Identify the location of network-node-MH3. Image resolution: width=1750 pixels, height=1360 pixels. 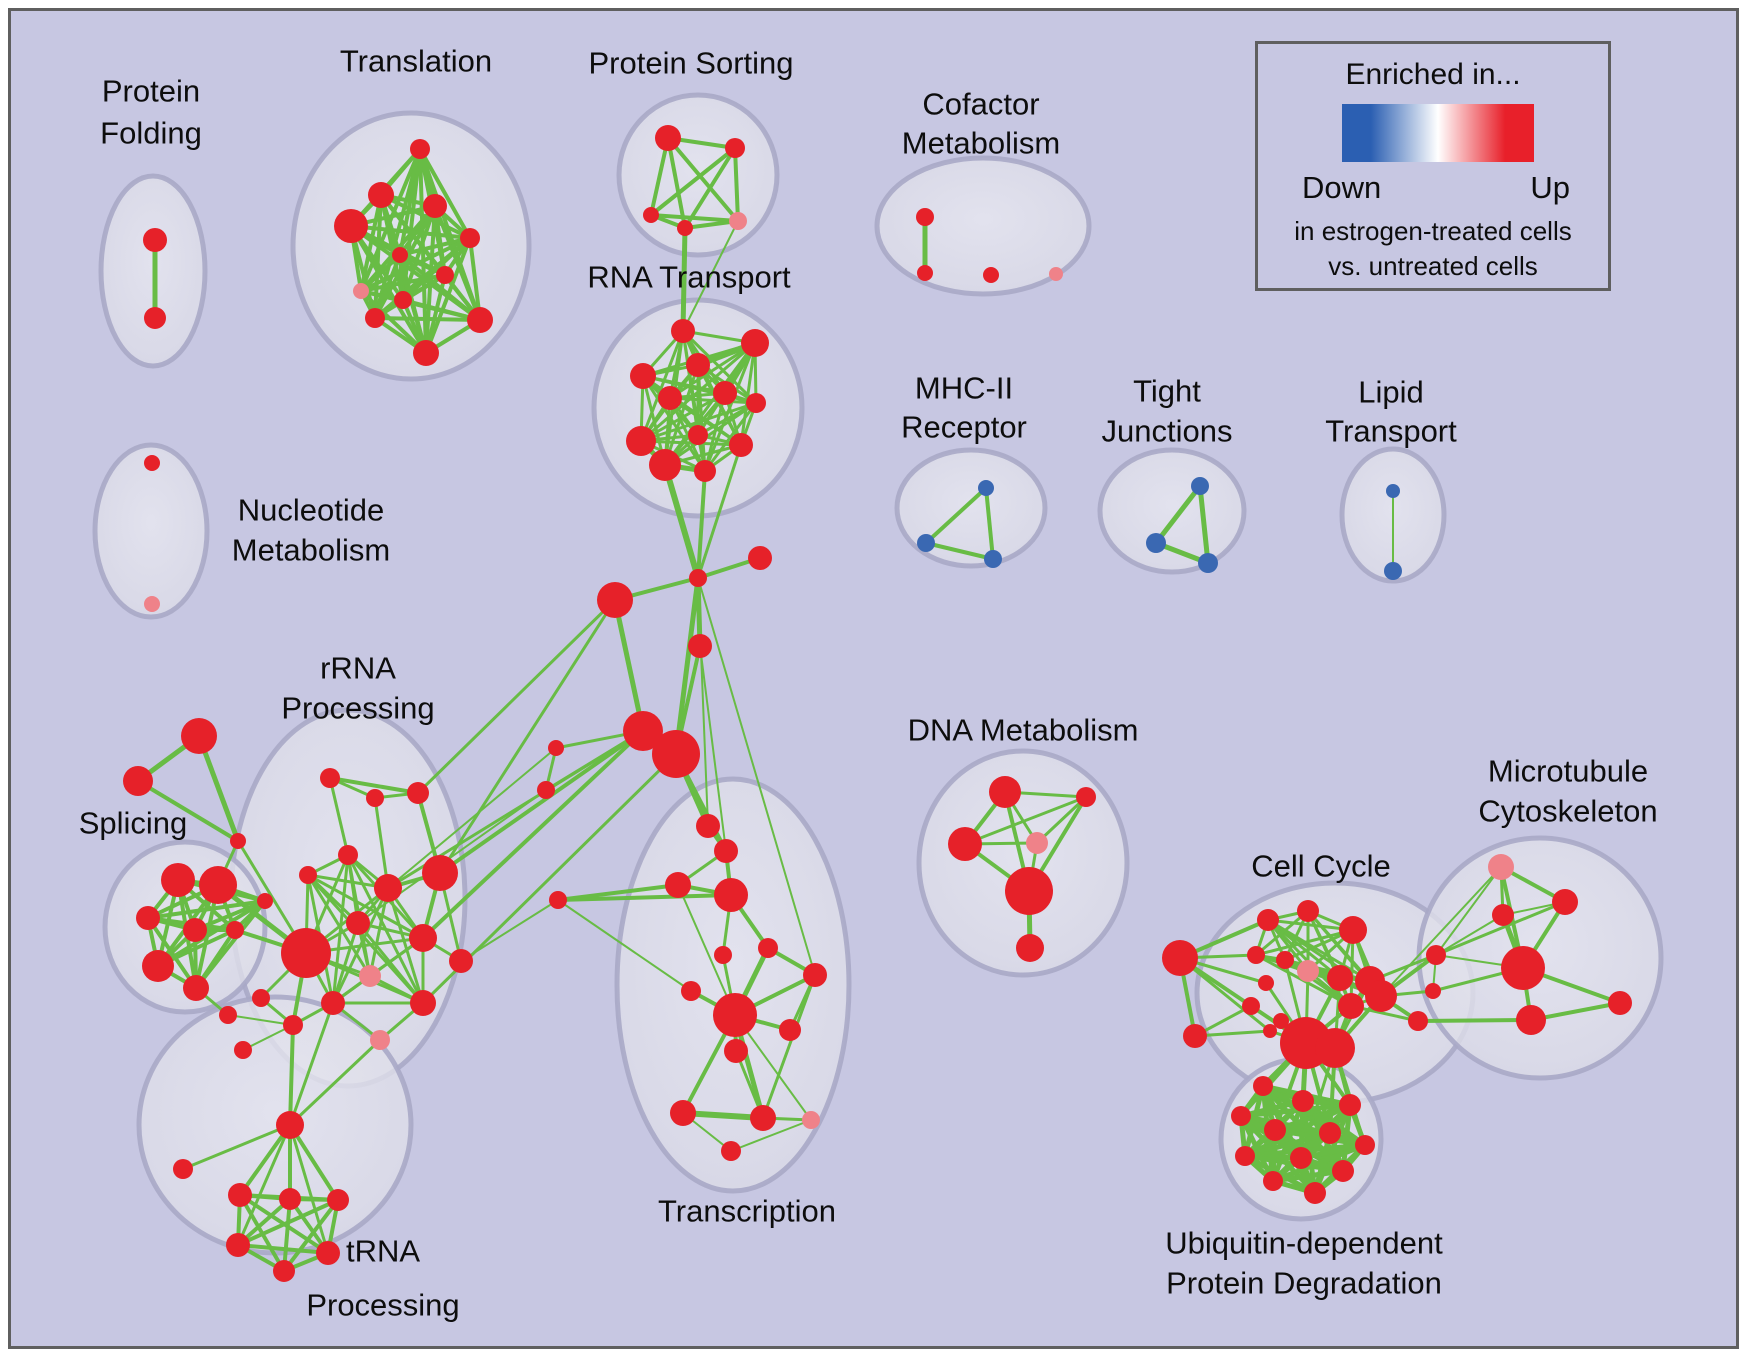
(993, 559).